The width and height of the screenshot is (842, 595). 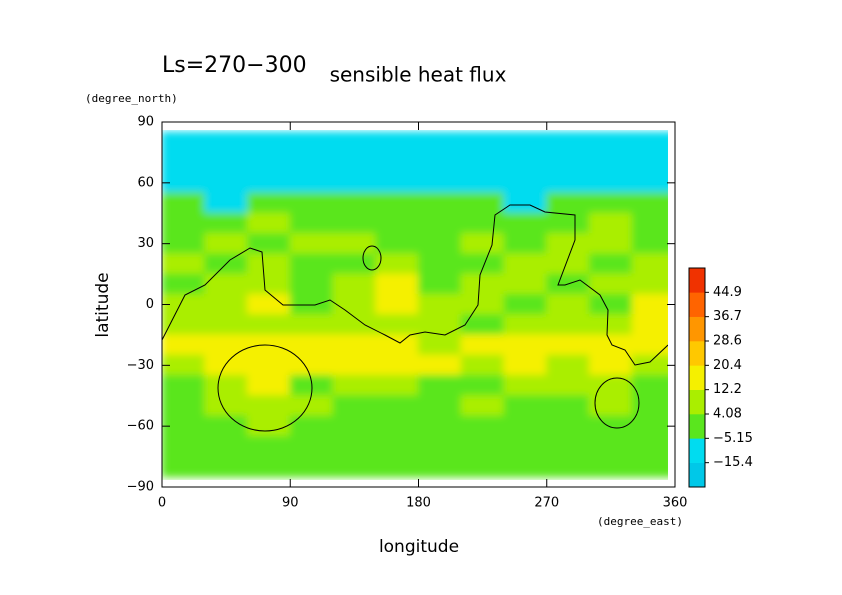 What do you see at coordinates (162, 503) in the screenshot?
I see `x-tick-label: 0` at bounding box center [162, 503].